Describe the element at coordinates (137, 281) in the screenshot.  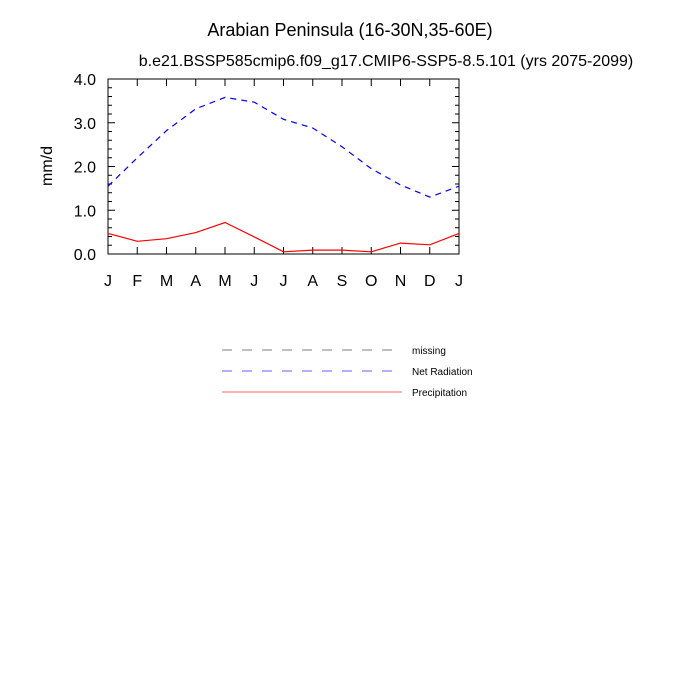
I see `x-tick-label: F` at that location.